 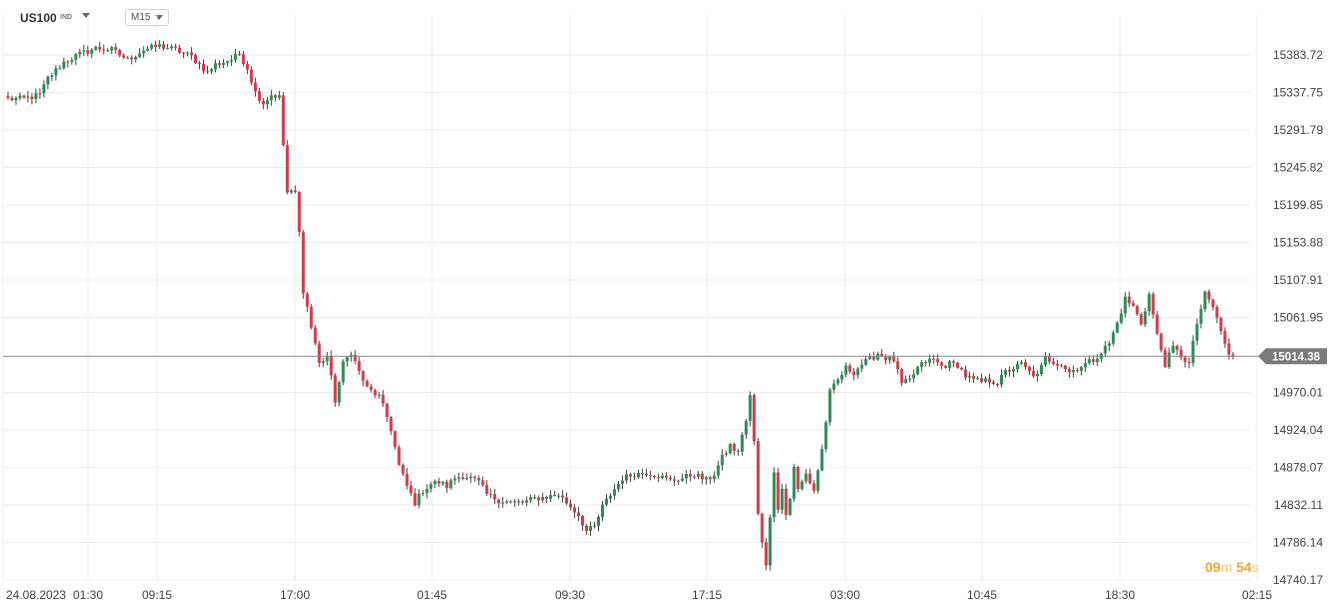 I want to click on current-price-line: 15014.38, so click(x=665, y=356).